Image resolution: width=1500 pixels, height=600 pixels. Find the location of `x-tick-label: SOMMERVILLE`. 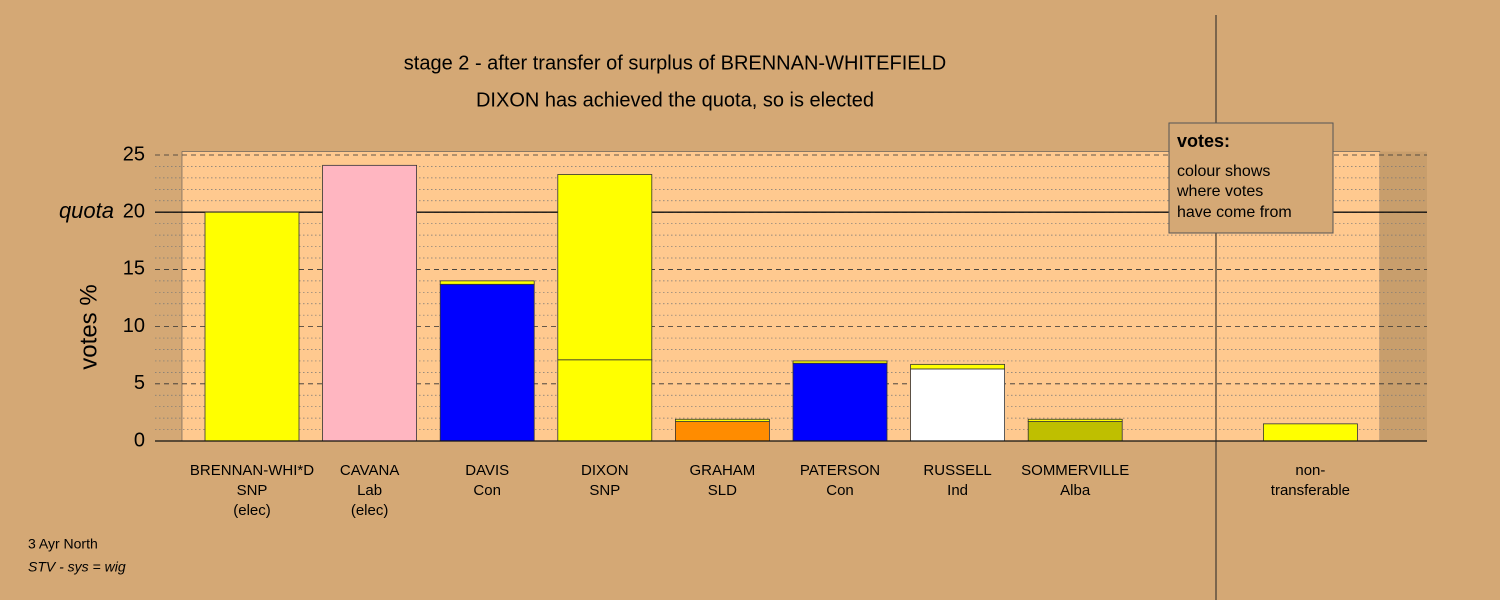

x-tick-label: SOMMERVILLE is located at coordinates (1075, 470).